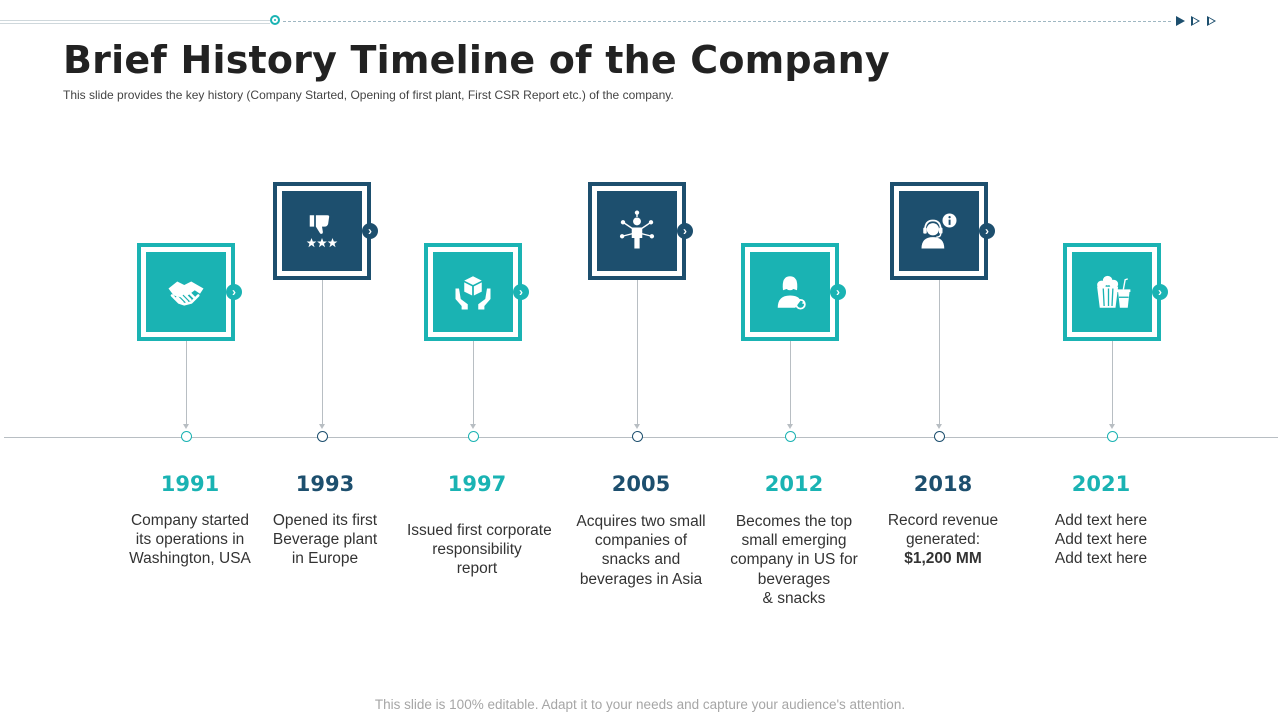 This screenshot has height=720, width=1280. I want to click on milestone-description: Add text here Add text here Add text here, so click(1101, 540).